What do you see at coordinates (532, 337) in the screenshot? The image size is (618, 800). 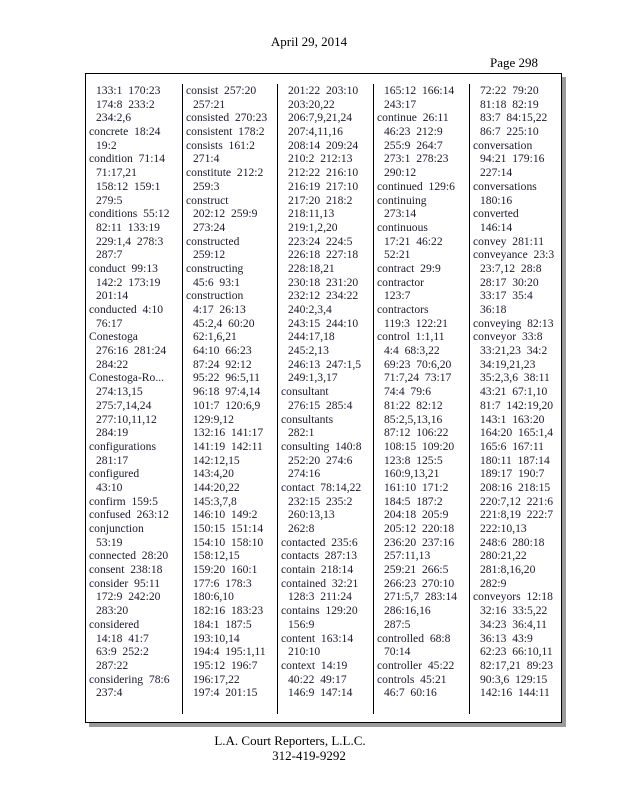 I see `index-page-refs: 33:8` at bounding box center [532, 337].